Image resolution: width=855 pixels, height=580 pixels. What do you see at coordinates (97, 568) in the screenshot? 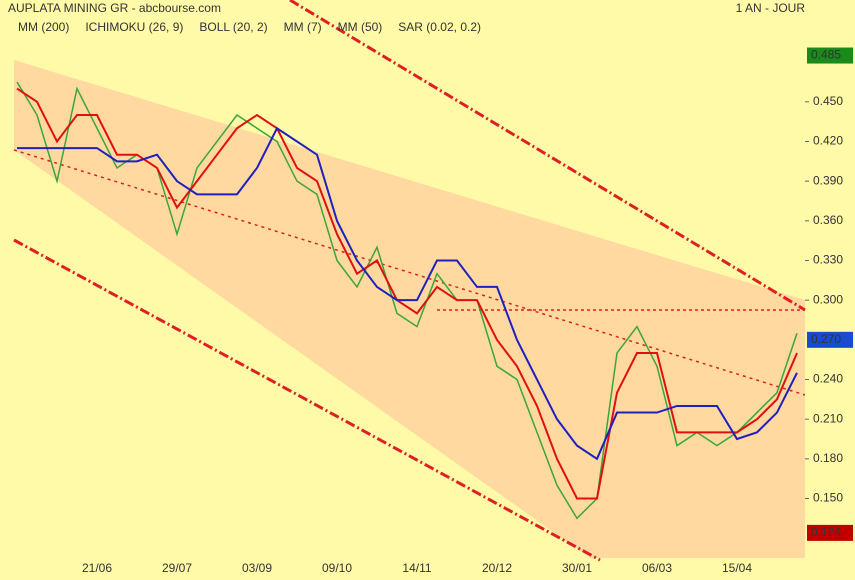
I see `x-tick-label: 21/06` at bounding box center [97, 568].